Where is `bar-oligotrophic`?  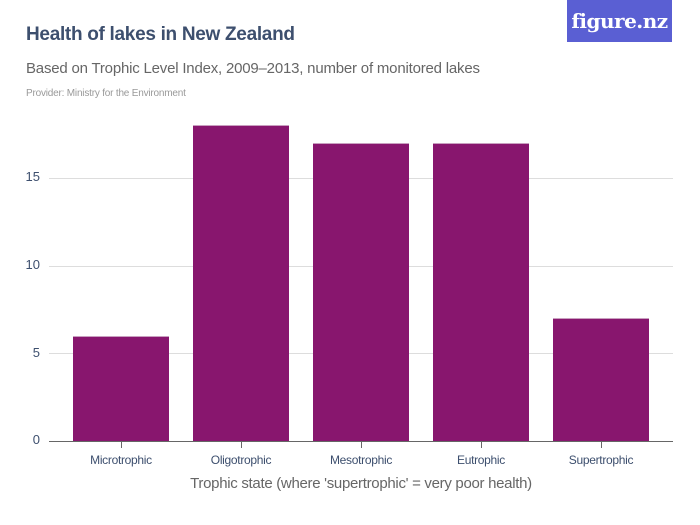 bar-oligotrophic is located at coordinates (241, 283).